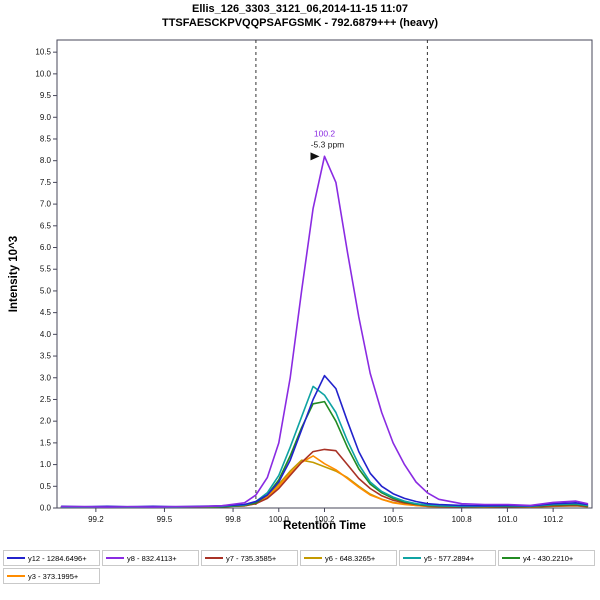 This screenshot has height=600, width=600. I want to click on legend-item: y7 - 735.3585+, so click(249, 558).